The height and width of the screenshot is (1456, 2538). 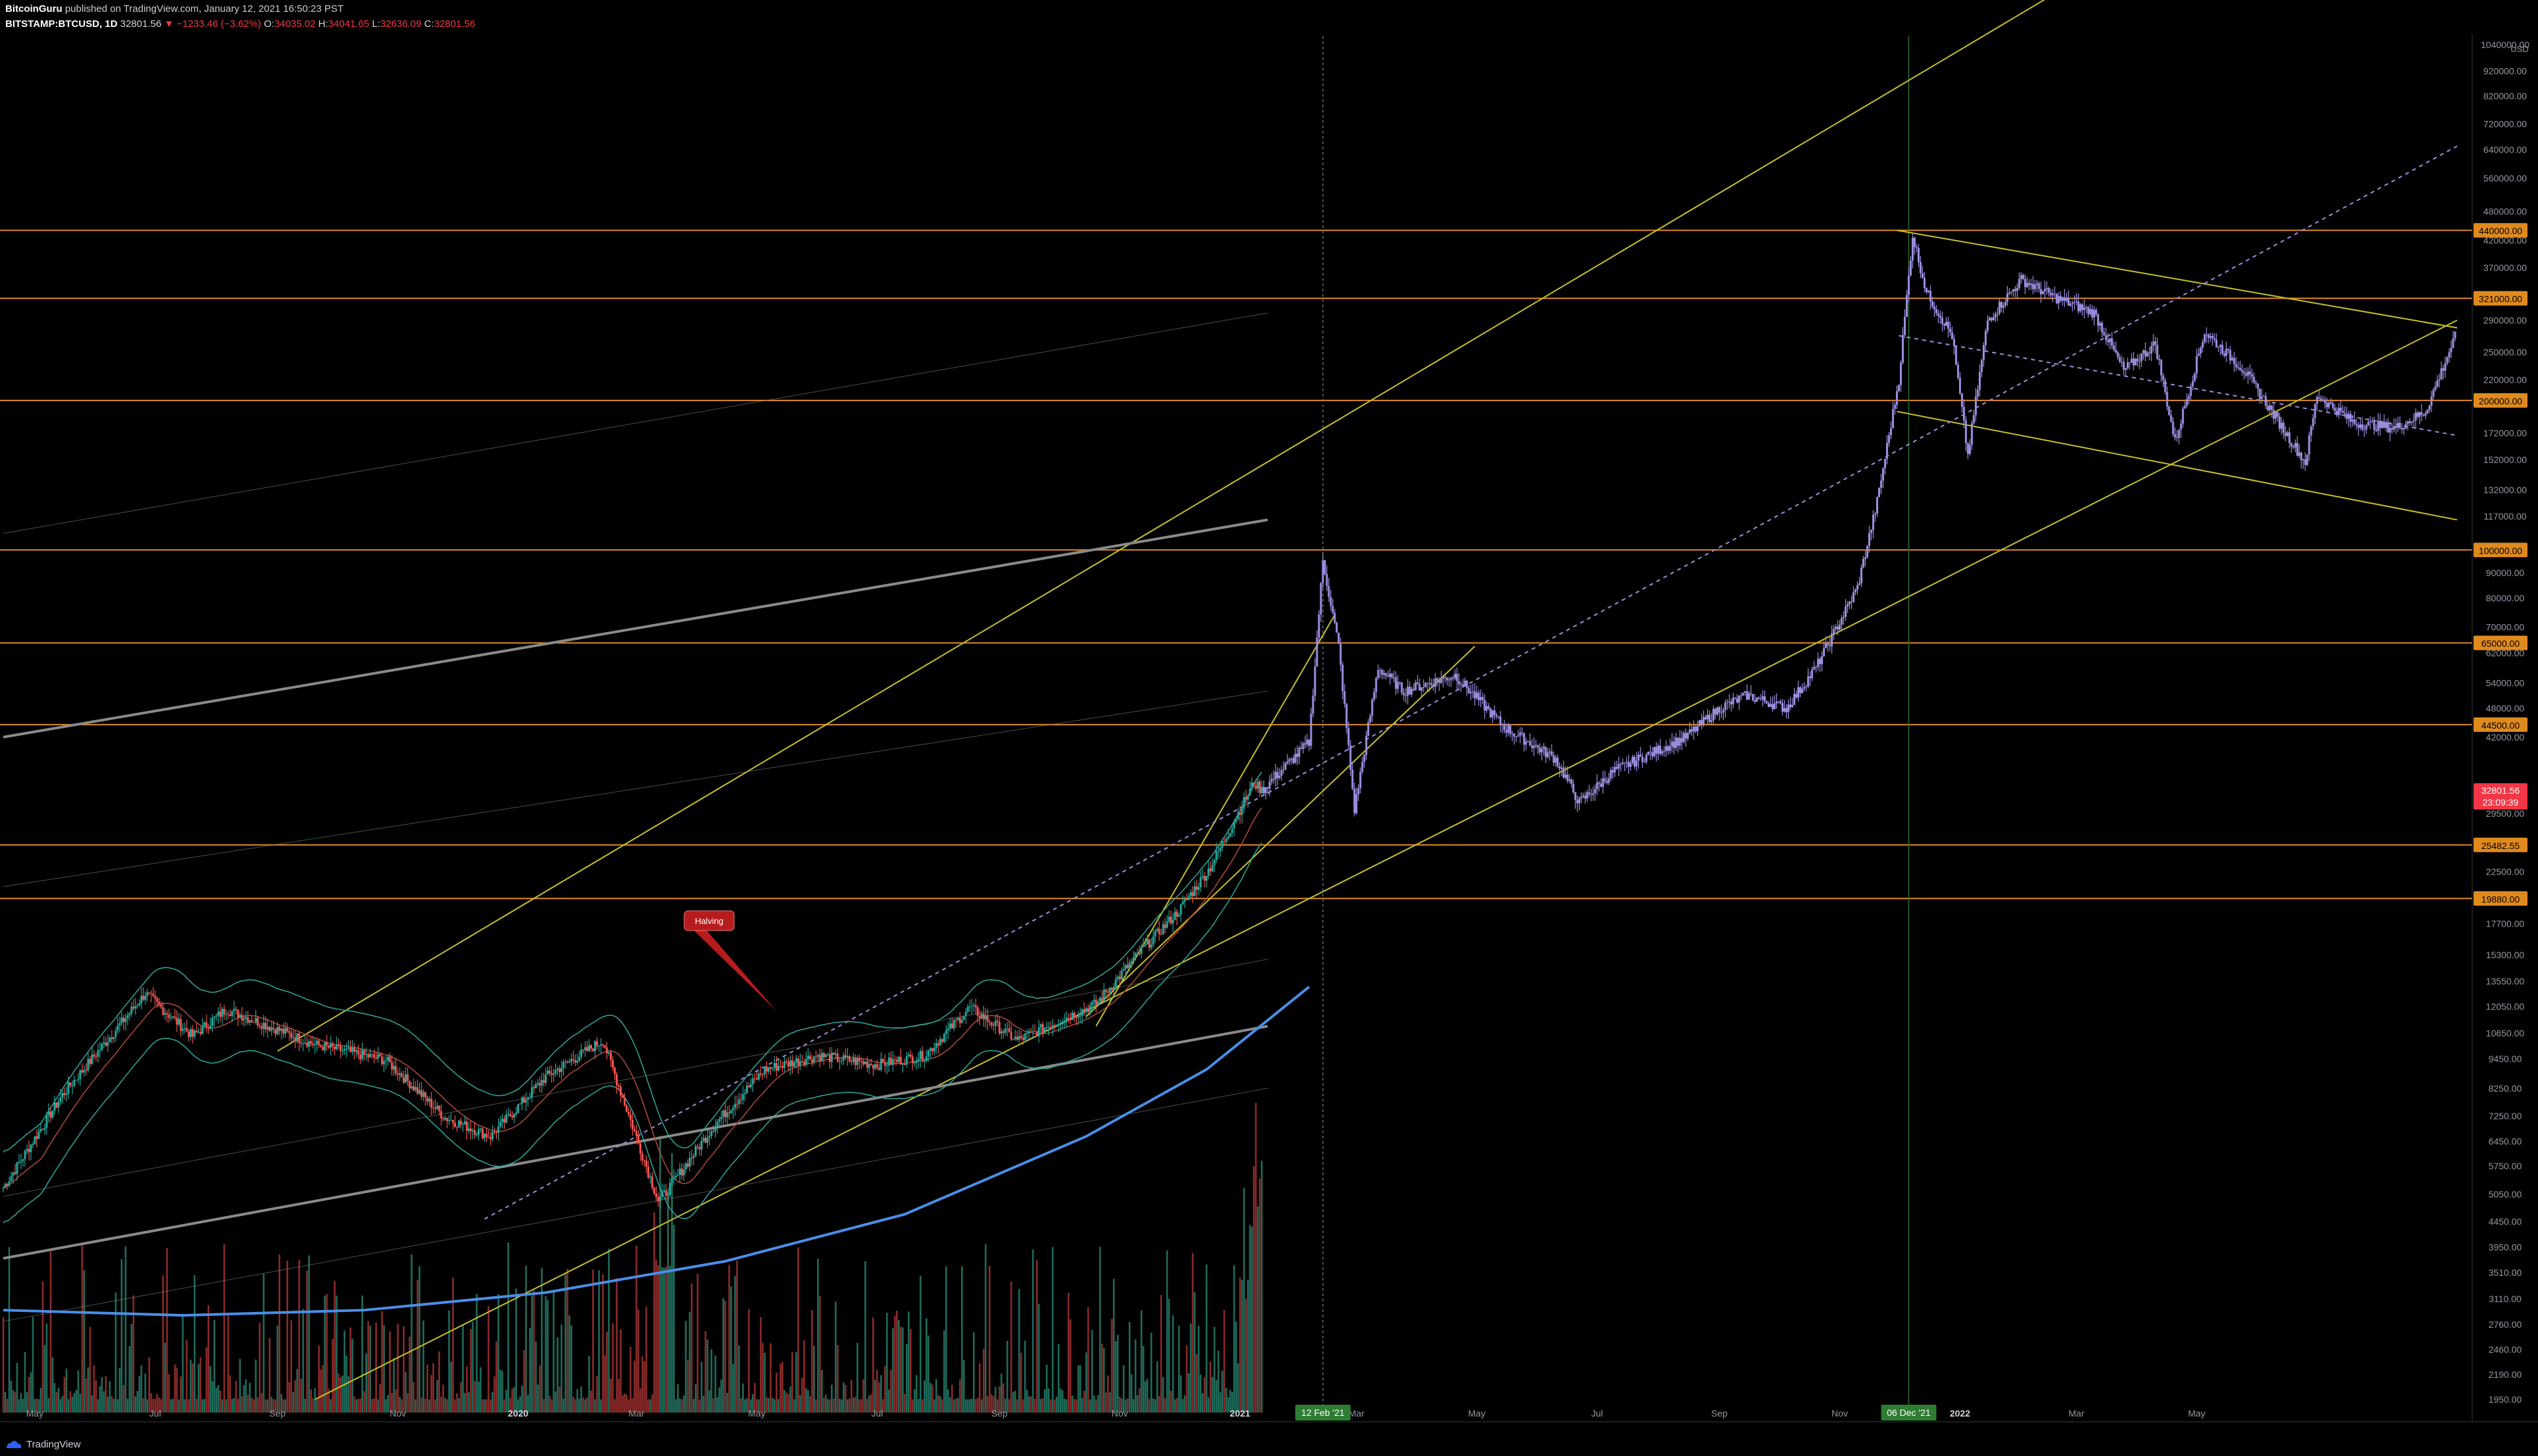 I want to click on time-tick-label: Jul, so click(x=1597, y=1413).